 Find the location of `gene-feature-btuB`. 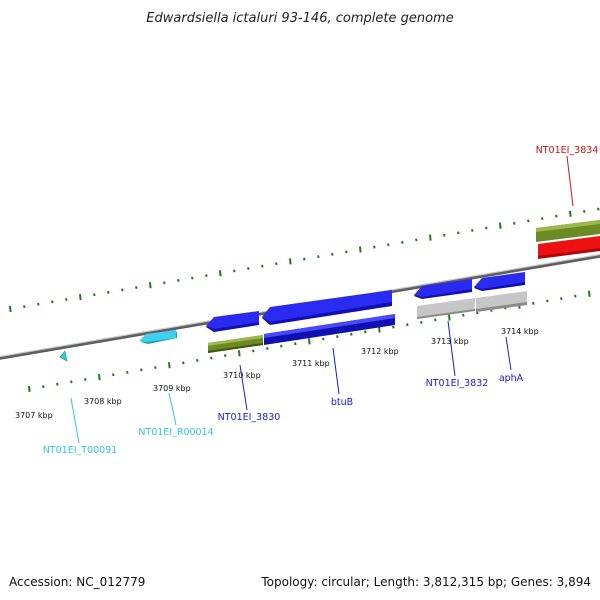

gene-feature-btuB is located at coordinates (329, 329).